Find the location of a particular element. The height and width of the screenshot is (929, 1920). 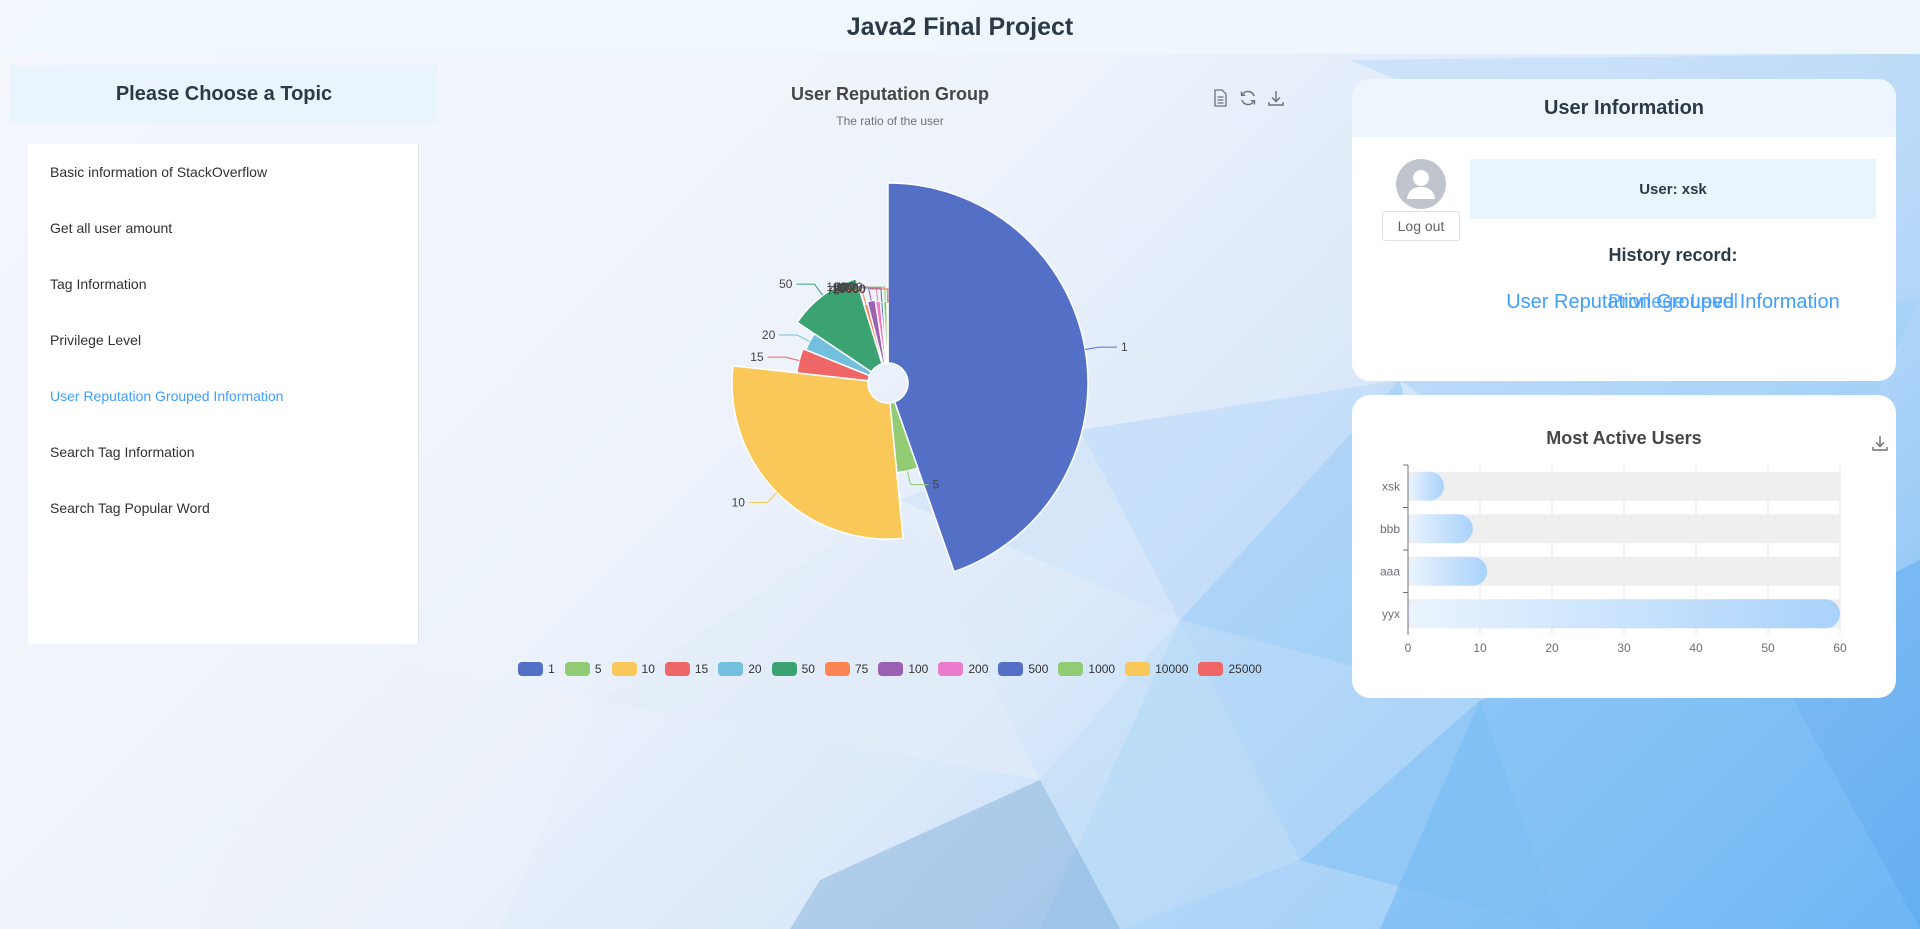

username-display: User: xsk is located at coordinates (1673, 189).